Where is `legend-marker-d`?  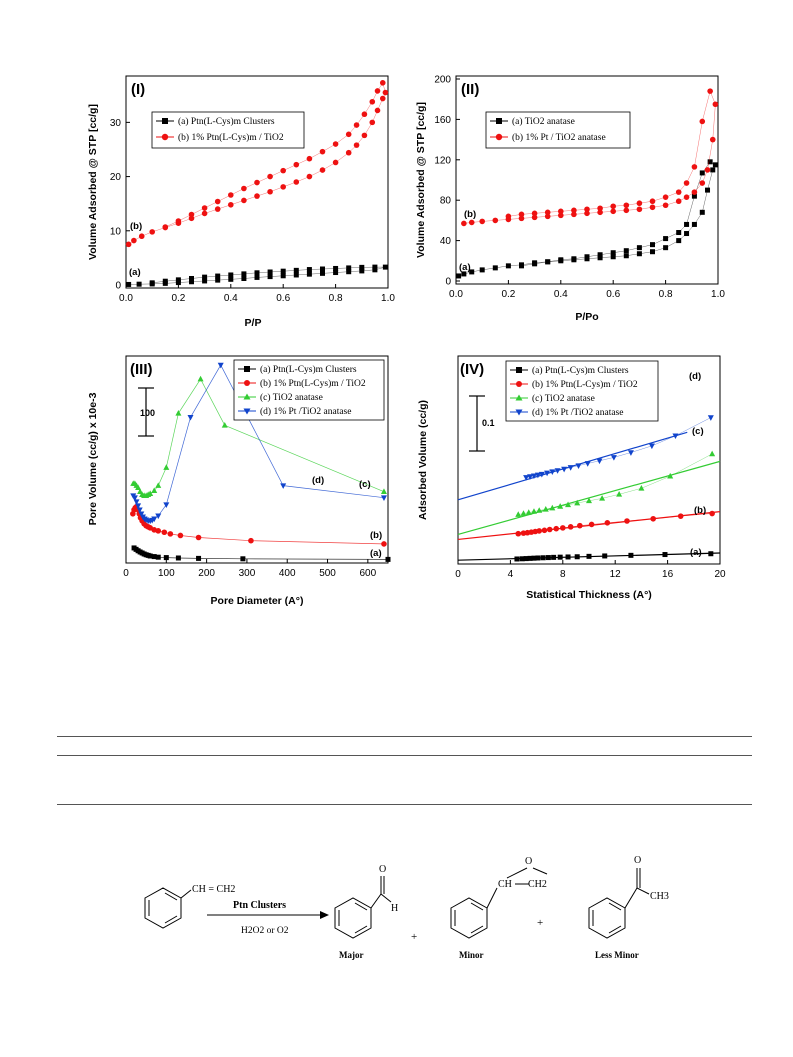 legend-marker-d is located at coordinates (519, 412).